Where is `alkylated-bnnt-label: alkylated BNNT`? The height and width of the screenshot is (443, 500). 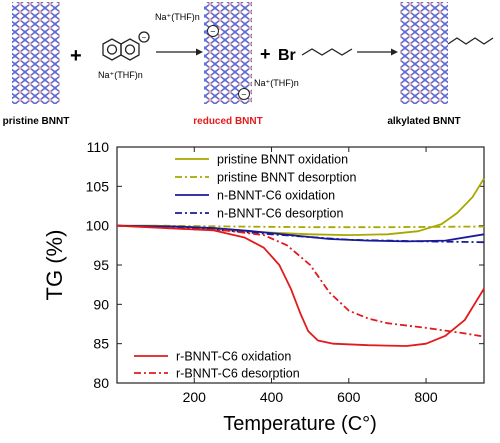
alkylated-bnnt-label: alkylated BNNT is located at coordinates (423, 121).